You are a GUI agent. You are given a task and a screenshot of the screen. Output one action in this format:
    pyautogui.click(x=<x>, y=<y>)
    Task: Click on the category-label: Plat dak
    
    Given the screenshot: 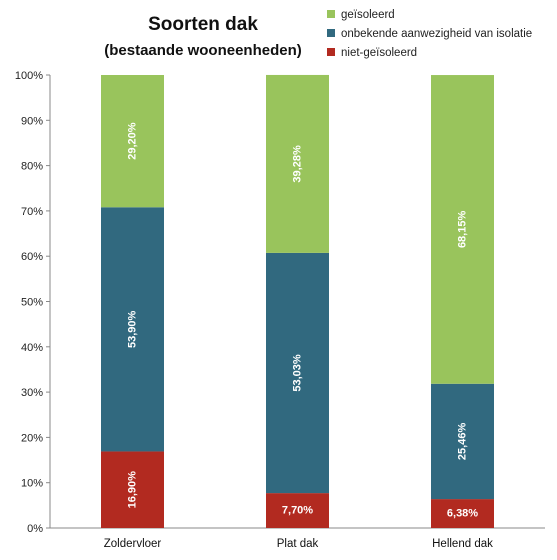 What is the action you would take?
    pyautogui.click(x=298, y=544)
    